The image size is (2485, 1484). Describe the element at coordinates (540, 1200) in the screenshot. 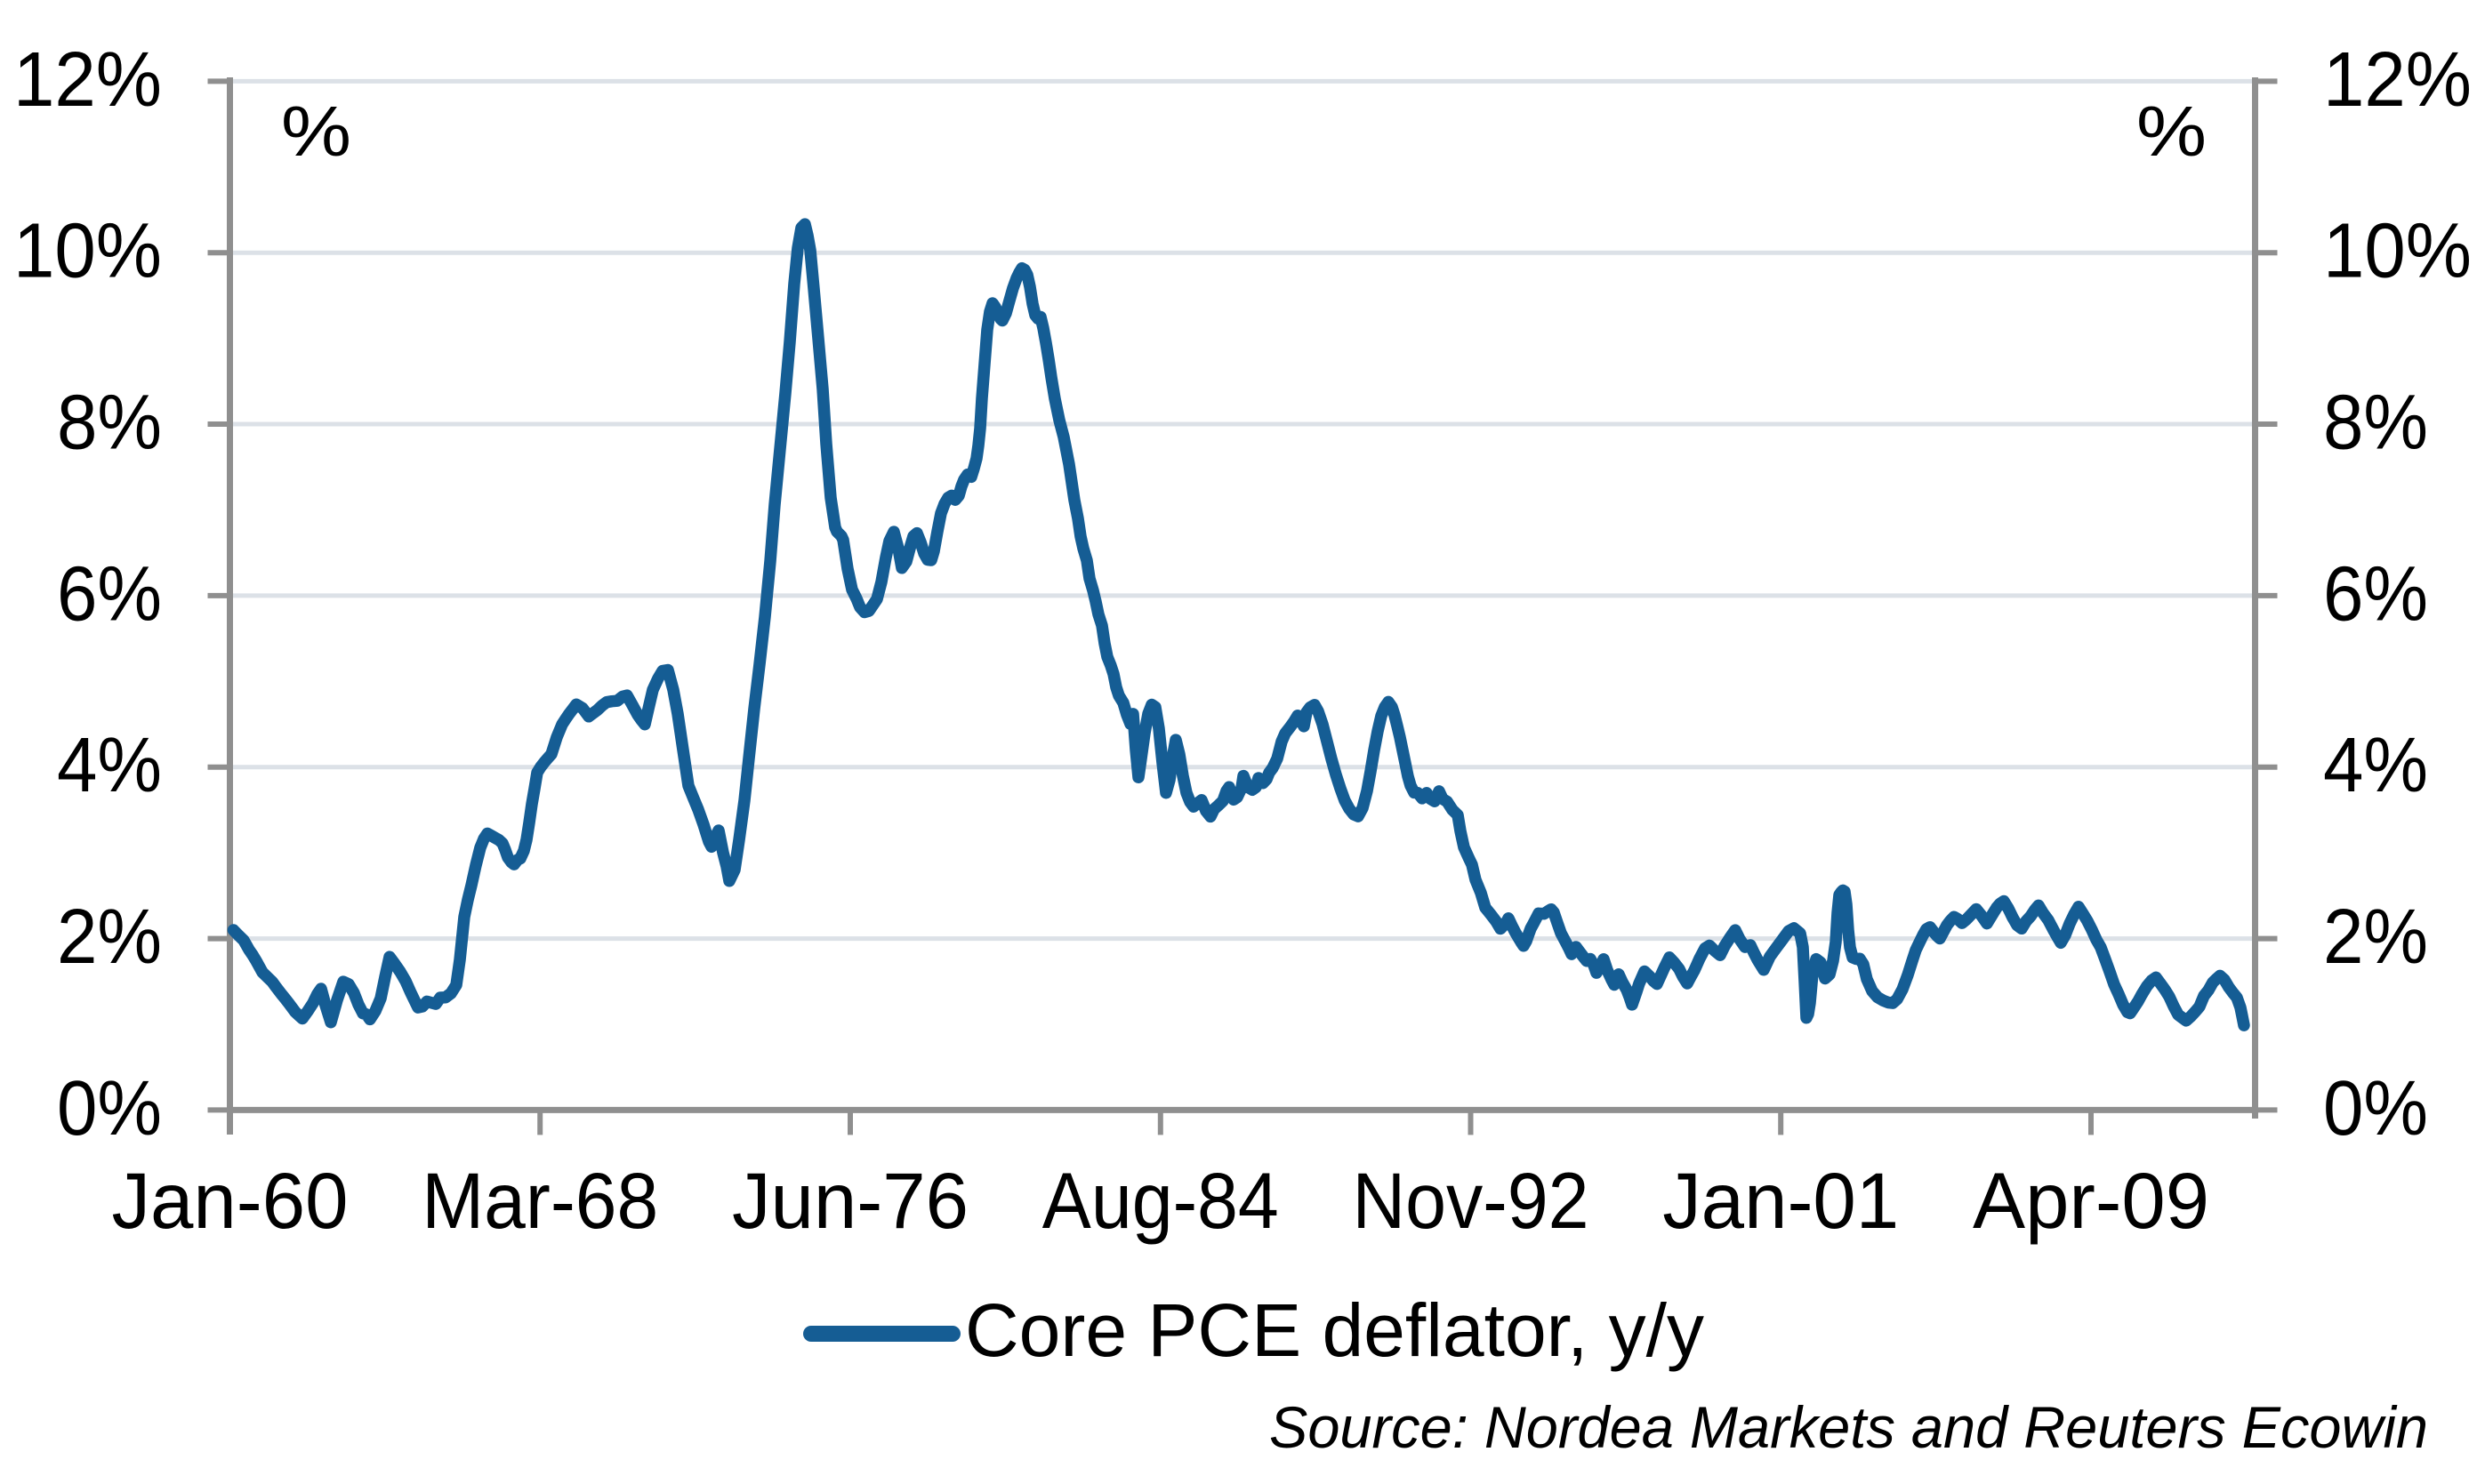

I see `svg-text: Mar-68` at that location.